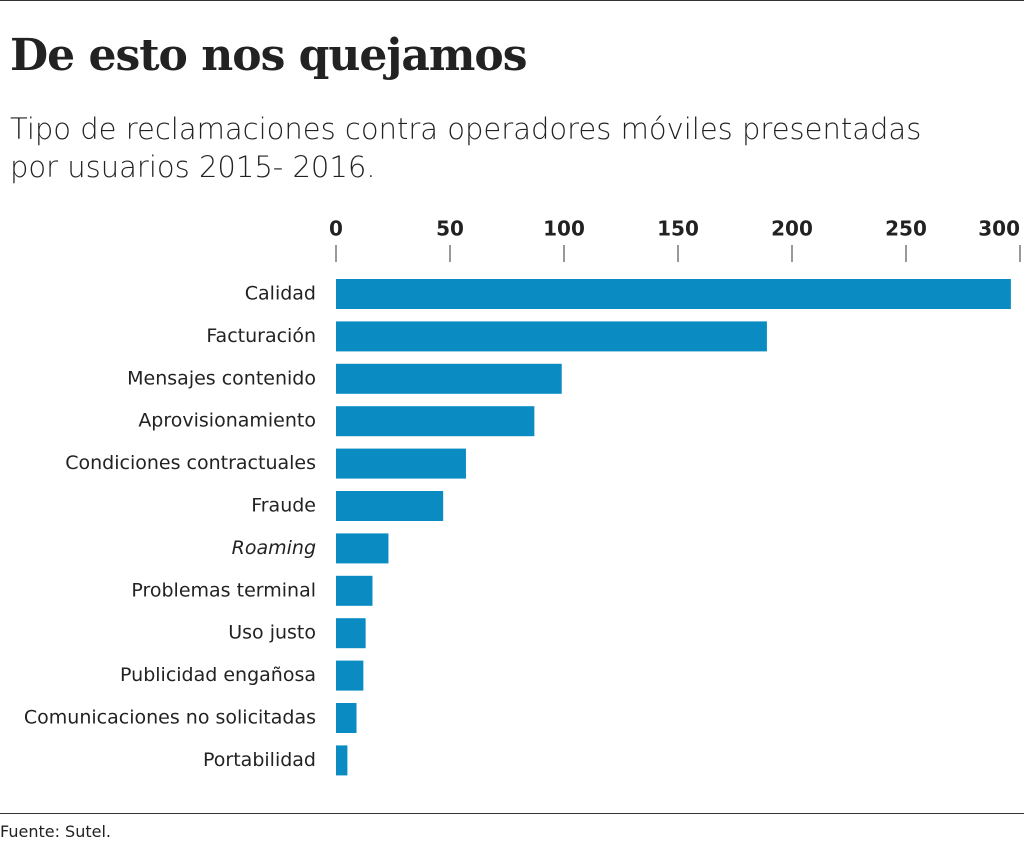  I want to click on source: Fuente: Sutel., so click(55, 831).